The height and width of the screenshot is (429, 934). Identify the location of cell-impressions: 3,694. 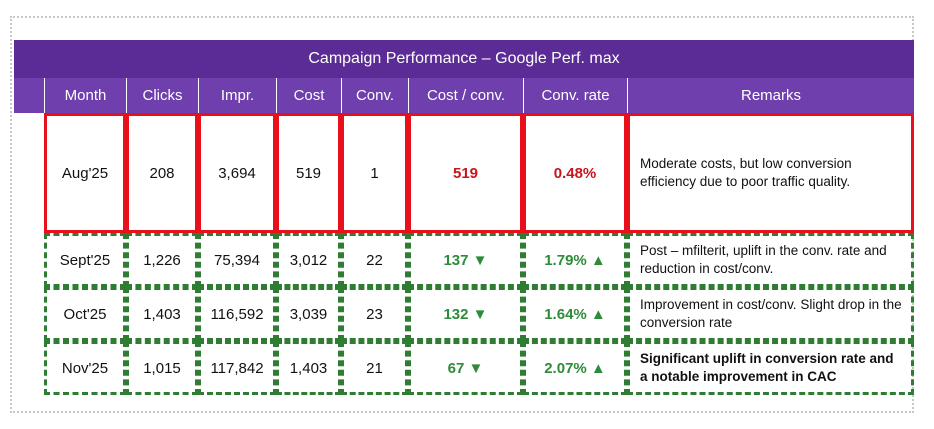
(237, 173).